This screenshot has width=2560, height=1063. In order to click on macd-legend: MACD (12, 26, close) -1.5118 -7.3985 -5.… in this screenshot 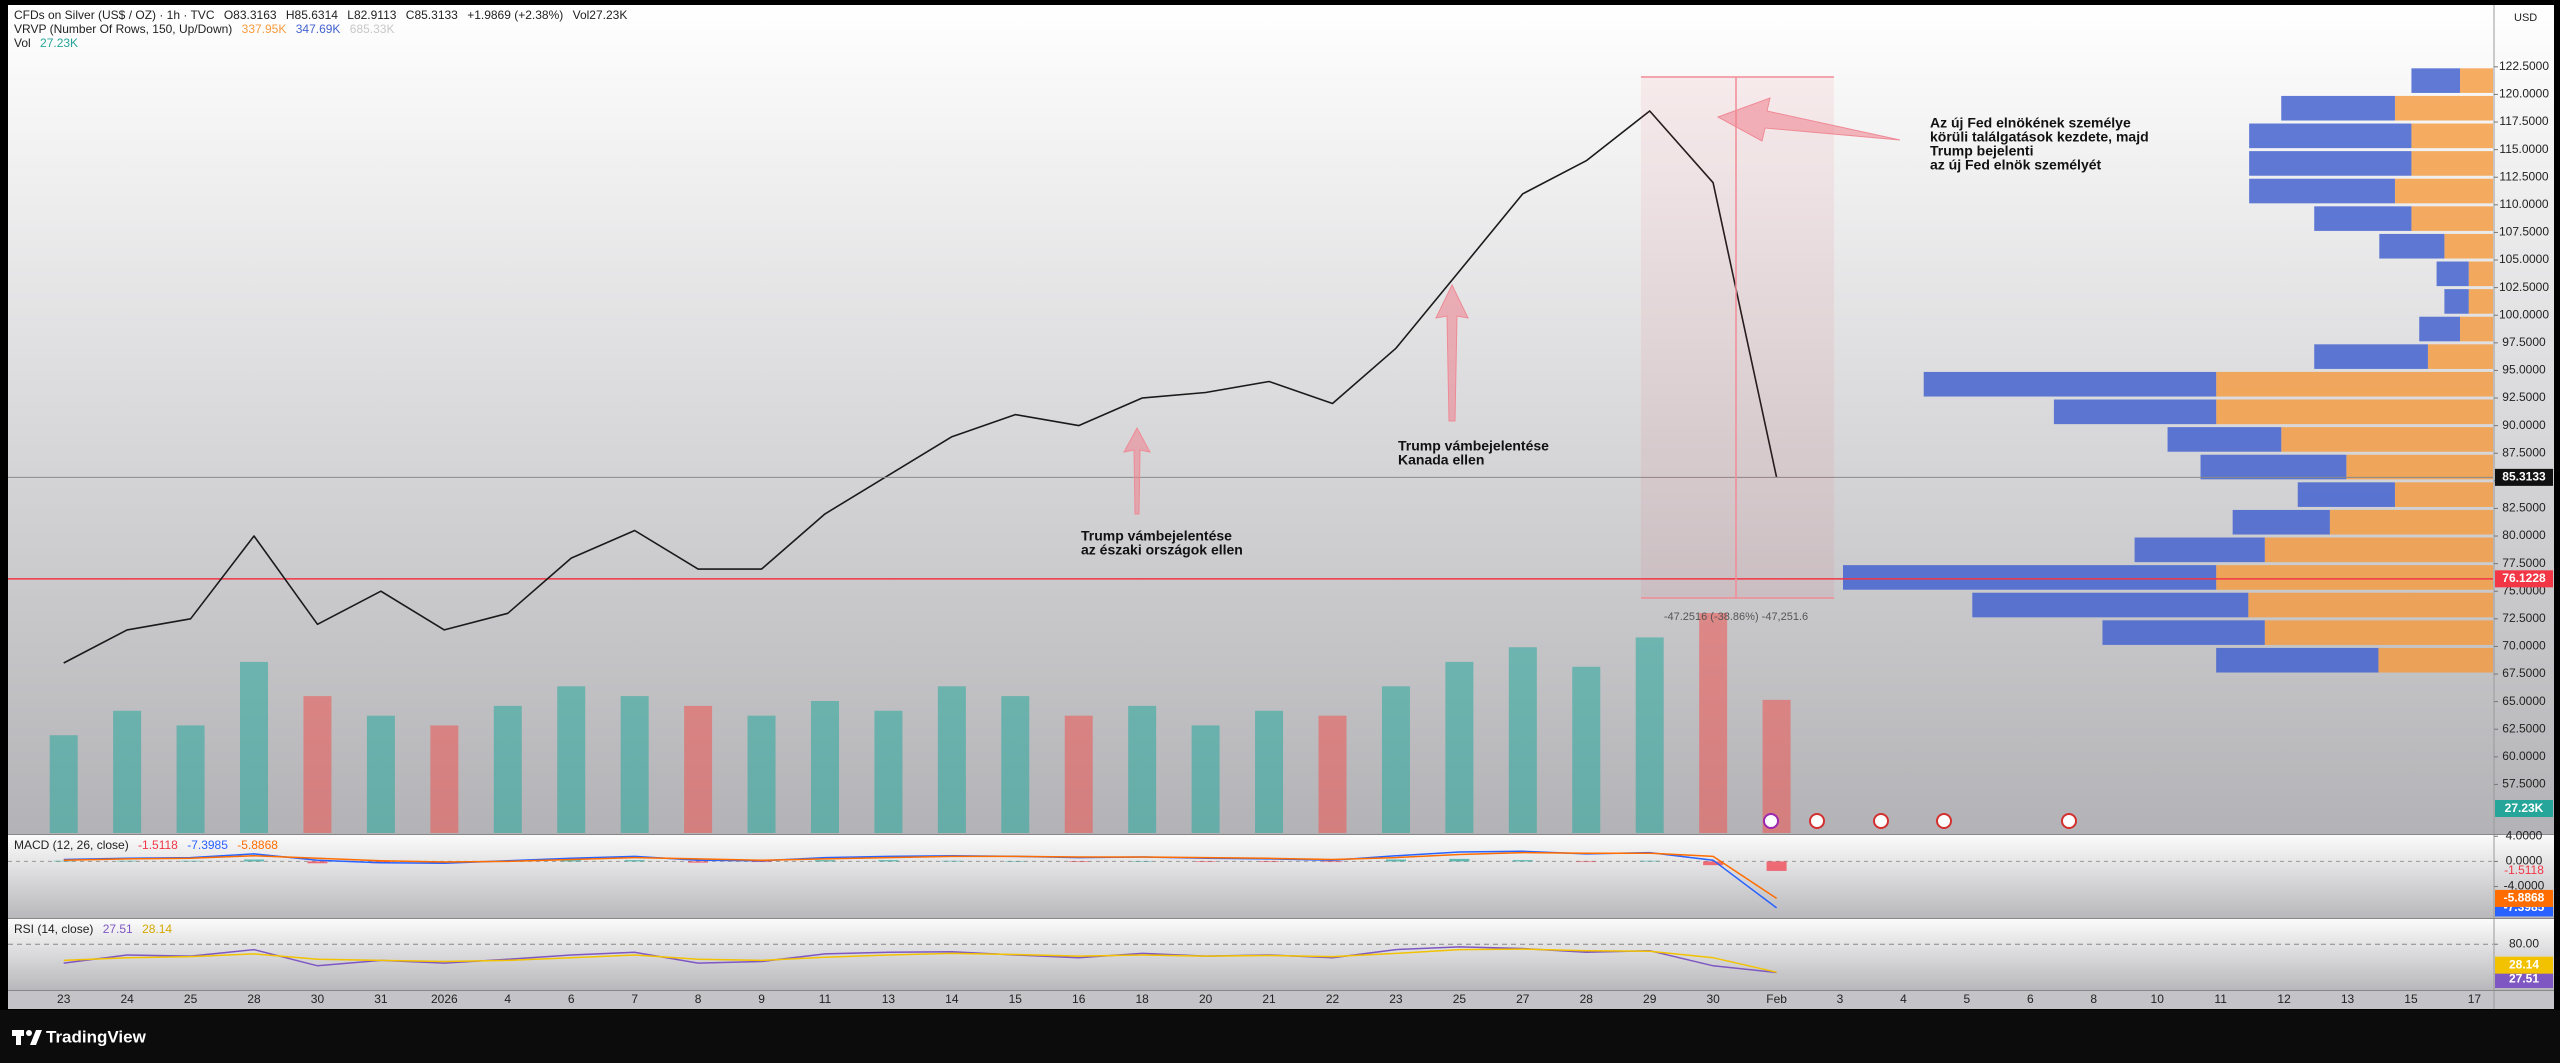, I will do `click(146, 845)`.